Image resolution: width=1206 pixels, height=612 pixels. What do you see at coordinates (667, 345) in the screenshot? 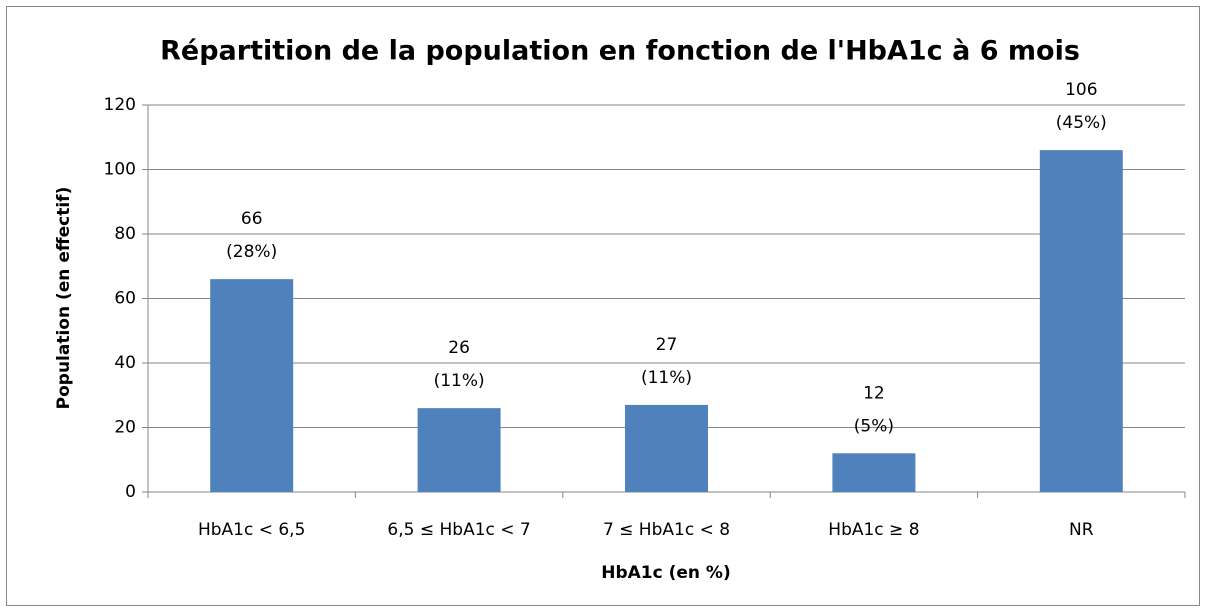
I see `value-label: 27` at bounding box center [667, 345].